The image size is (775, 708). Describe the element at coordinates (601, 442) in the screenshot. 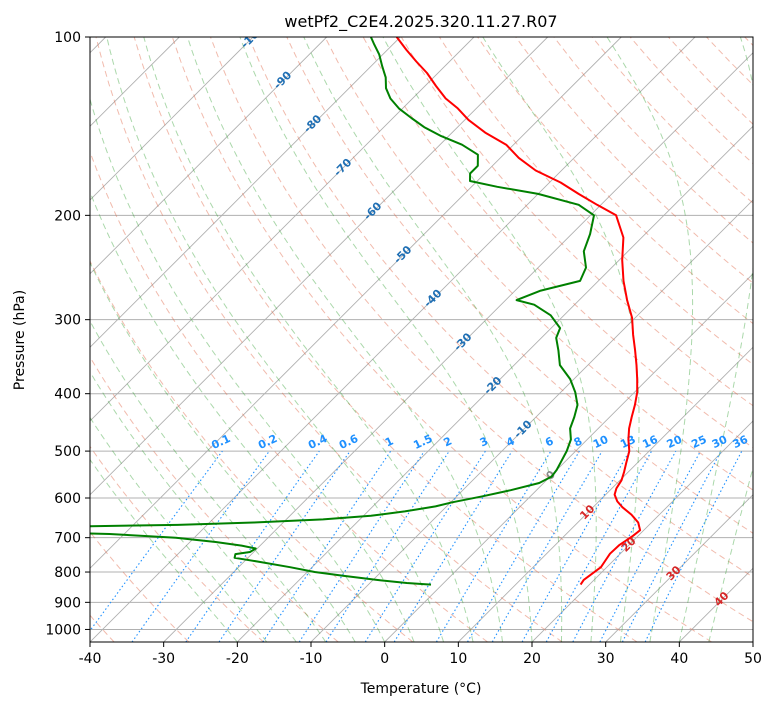

I see `mixing-ratio-label: 10` at that location.